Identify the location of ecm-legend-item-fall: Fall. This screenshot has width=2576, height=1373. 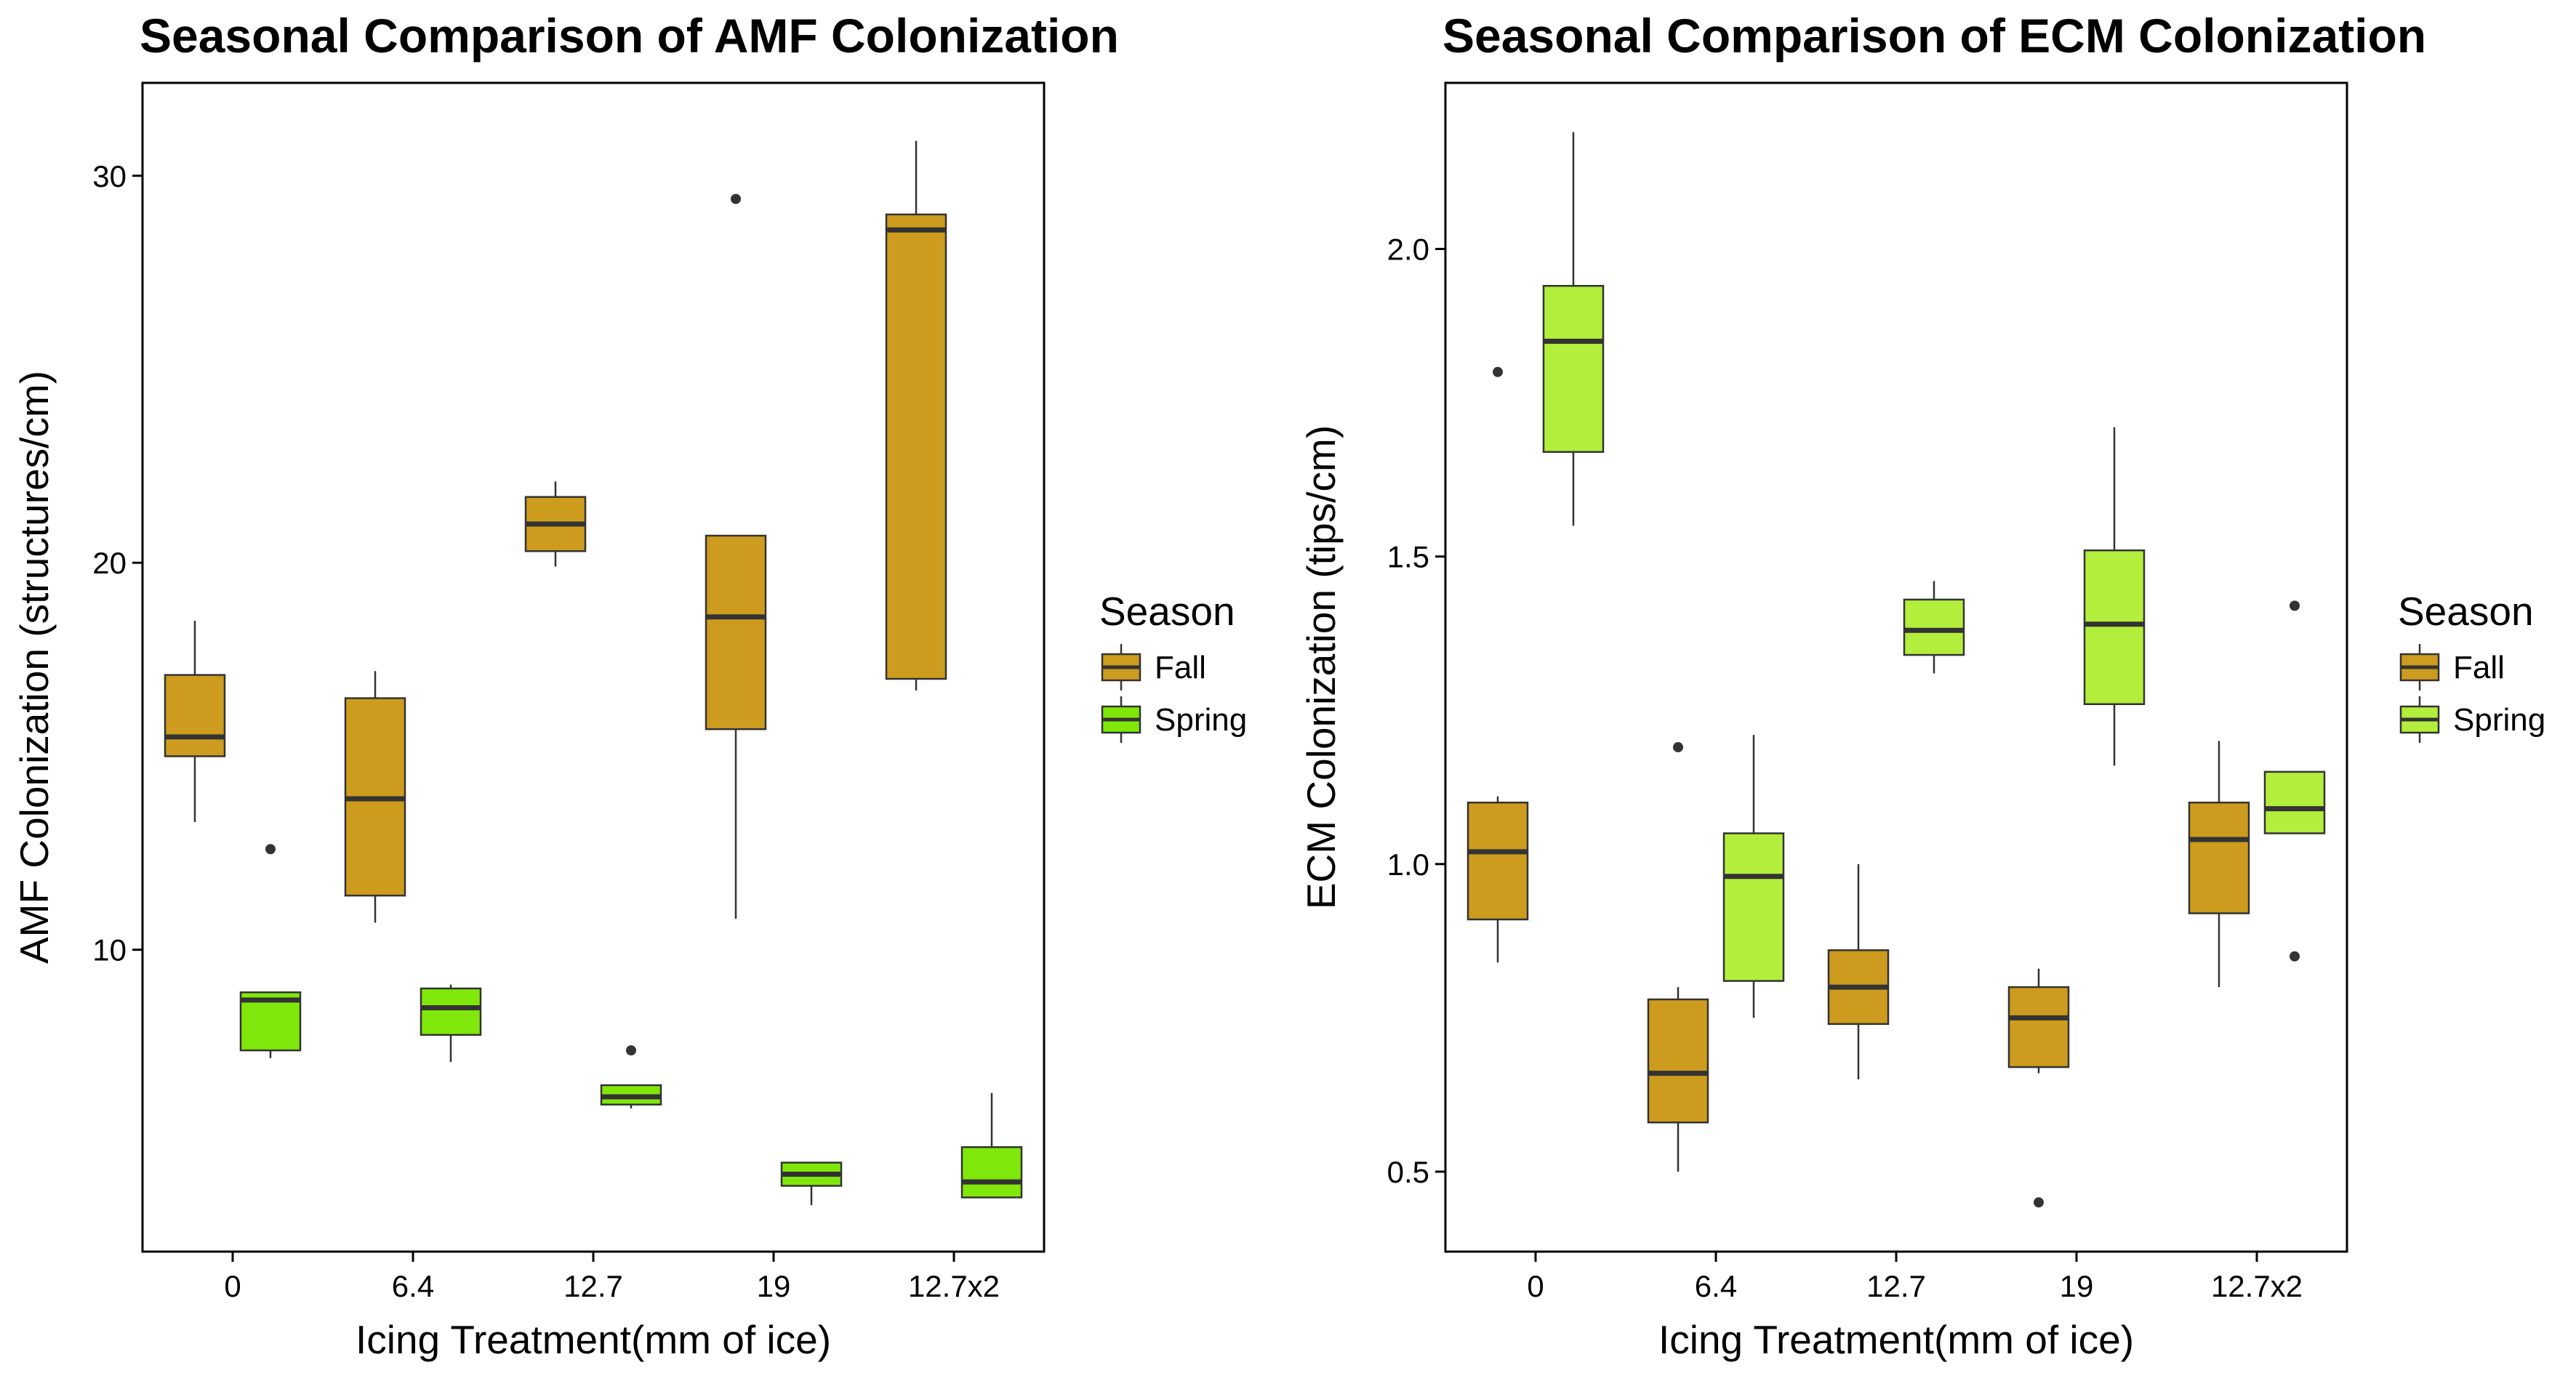
(2452, 667).